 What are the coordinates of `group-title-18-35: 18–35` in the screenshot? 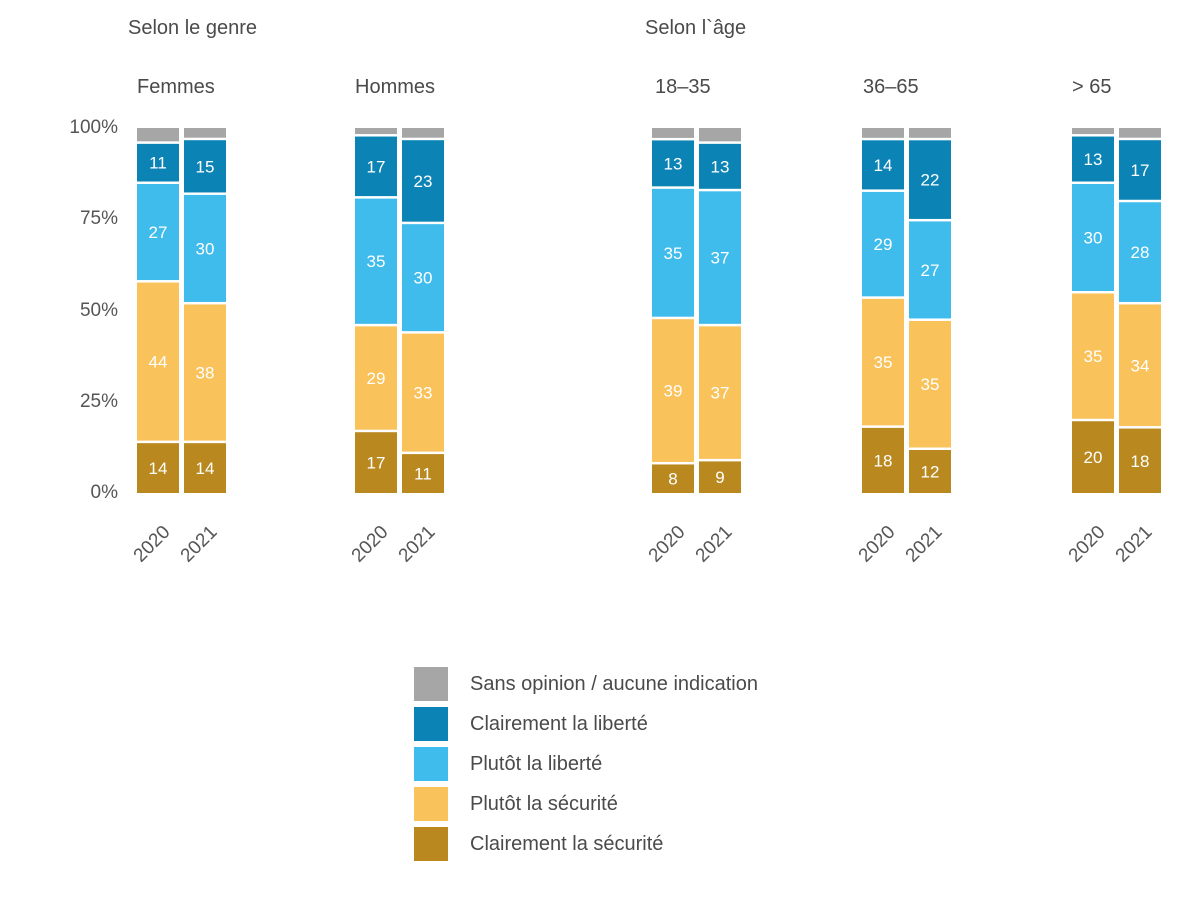 It's located at (683, 87).